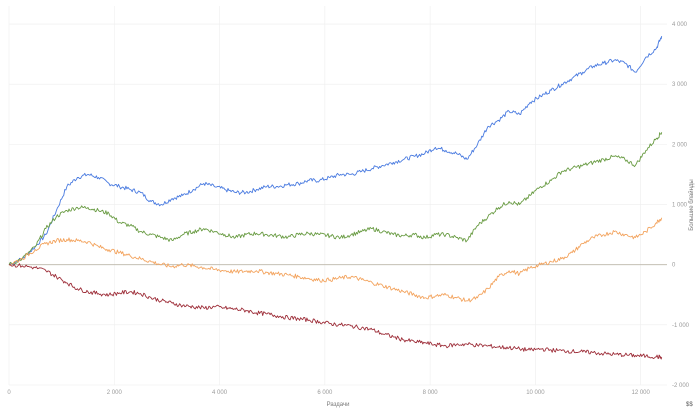 This screenshot has height=412, width=700. What do you see at coordinates (535, 393) in the screenshot?
I see `x-tick-label: 10 000` at bounding box center [535, 393].